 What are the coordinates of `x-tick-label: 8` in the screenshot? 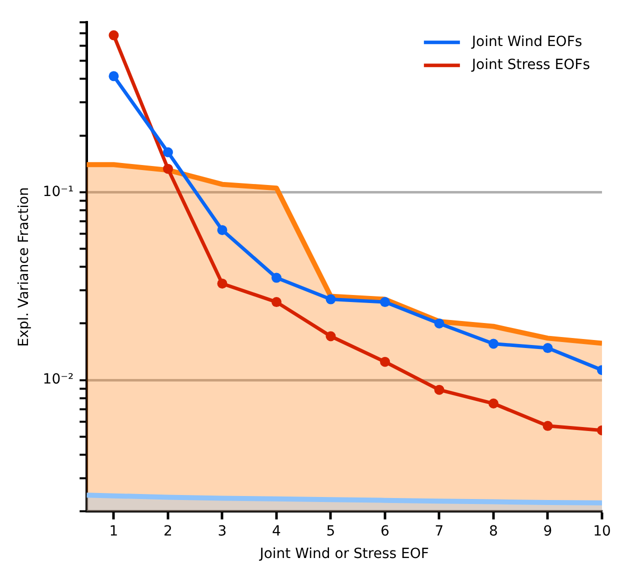 It's located at (493, 531).